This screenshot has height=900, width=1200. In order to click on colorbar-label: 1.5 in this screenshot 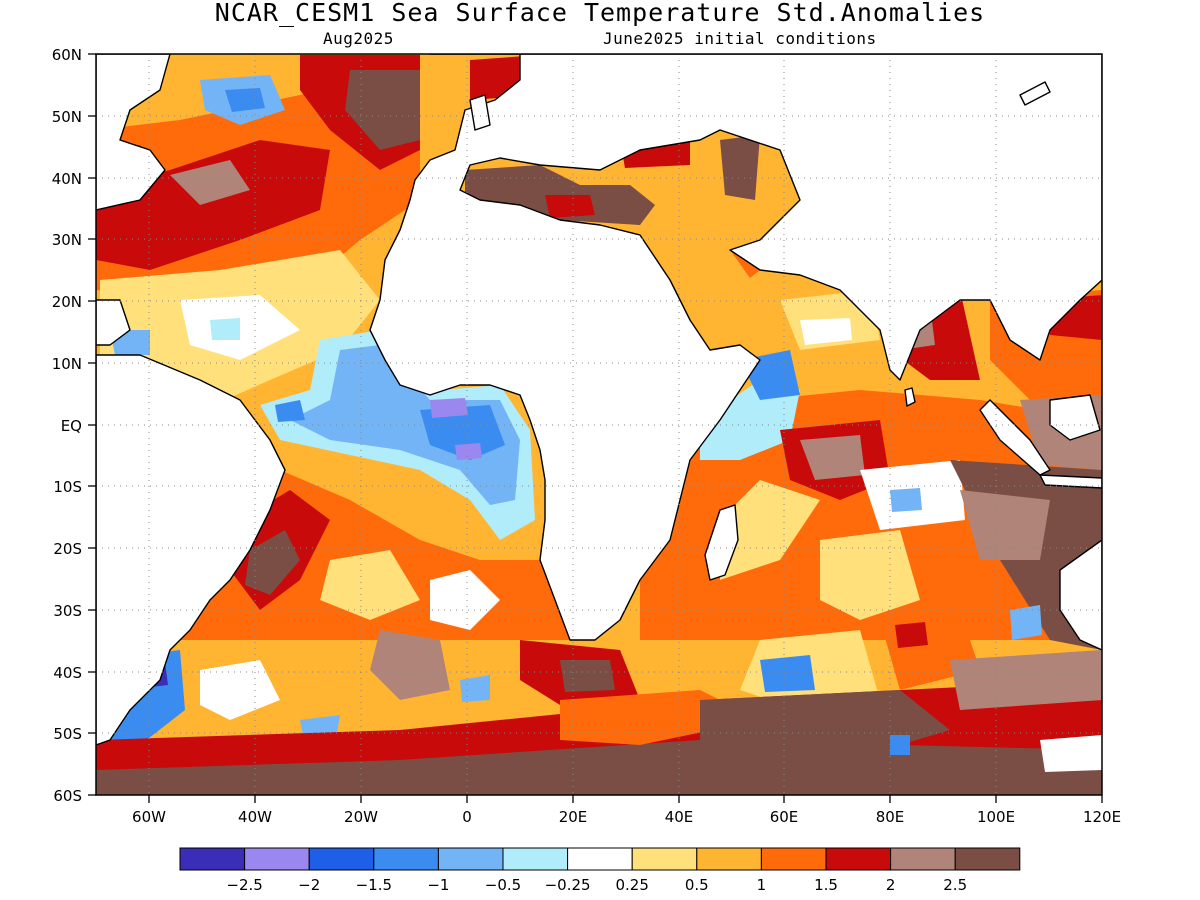, I will do `click(826, 885)`.